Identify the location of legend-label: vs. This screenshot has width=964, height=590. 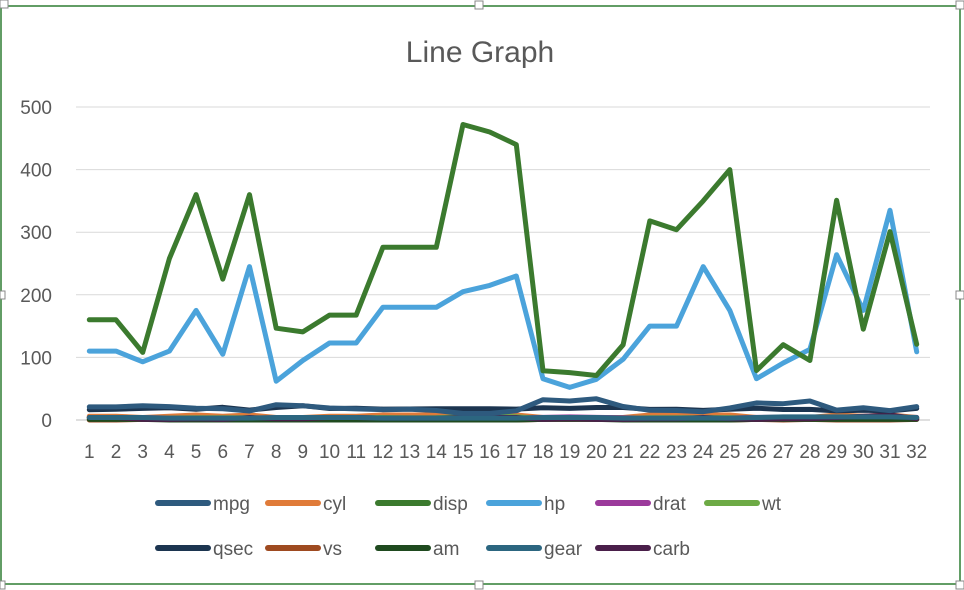
(332, 549).